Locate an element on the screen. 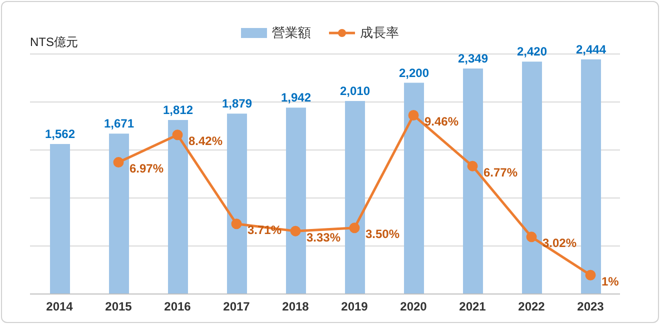  x-tick-label: 2015 is located at coordinates (118, 307).